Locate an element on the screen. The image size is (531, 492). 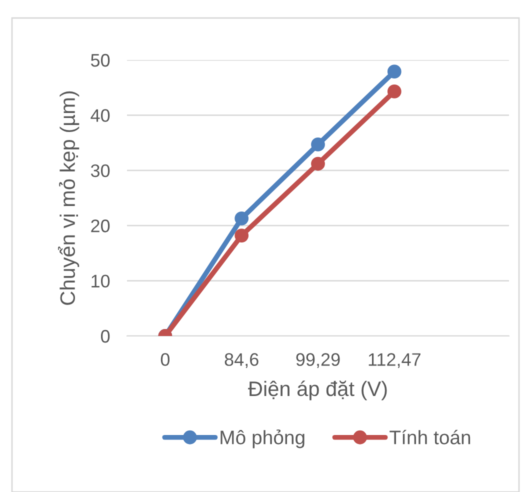
y-tick-label: 30 is located at coordinates (100, 171).